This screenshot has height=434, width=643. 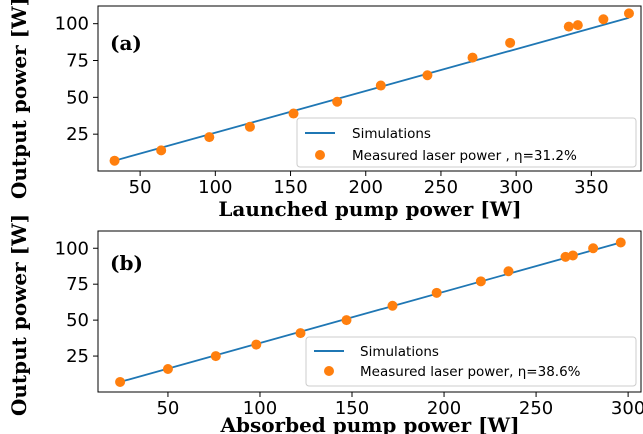 I want to click on panel-a-legend-label-simulations: Simulations, so click(x=391, y=134).